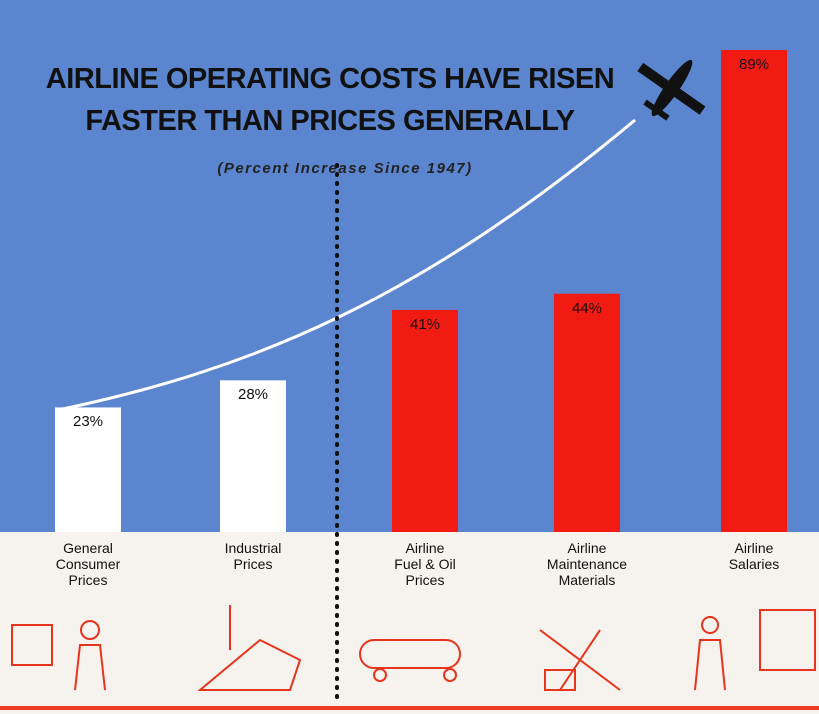  I want to click on value-label: 41%, so click(425, 324).